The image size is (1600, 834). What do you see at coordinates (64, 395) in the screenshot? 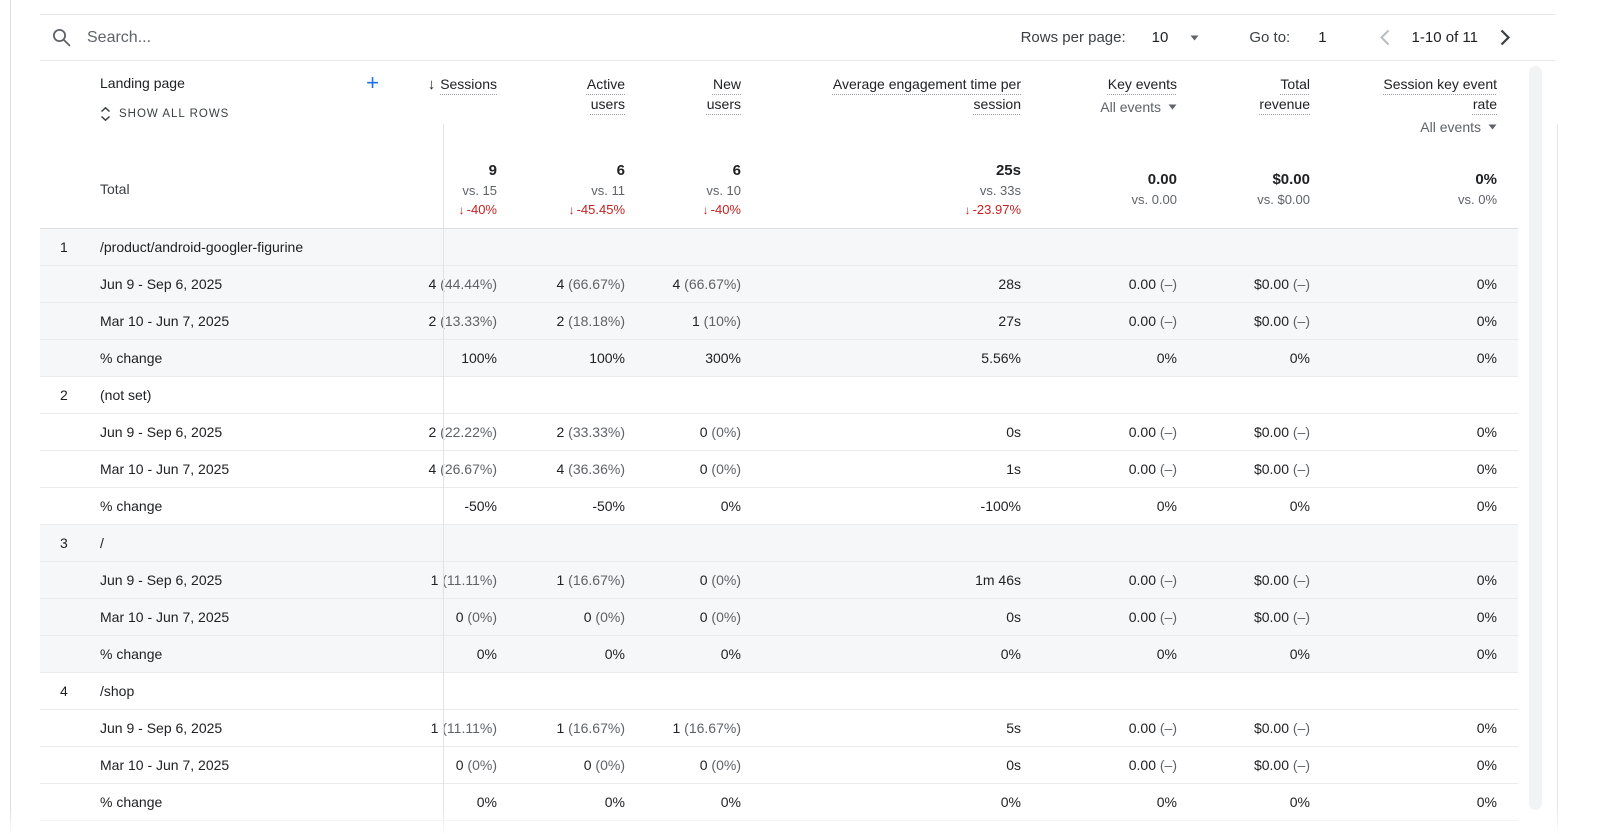
I see `row-number: 2` at bounding box center [64, 395].